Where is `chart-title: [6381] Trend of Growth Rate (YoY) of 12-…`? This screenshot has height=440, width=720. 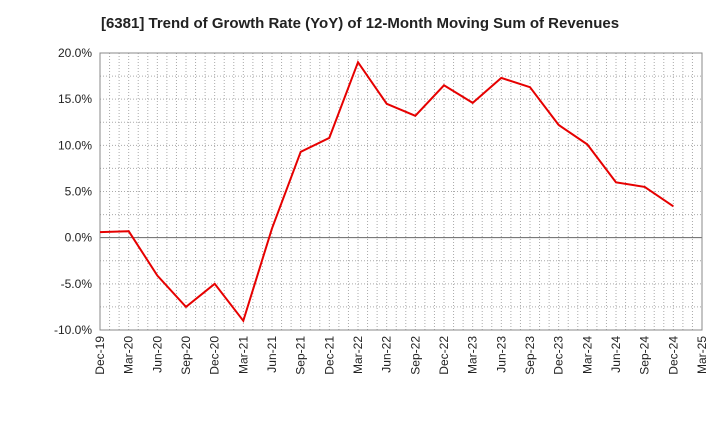 chart-title: [6381] Trend of Growth Rate (YoY) of 12-… is located at coordinates (360, 23).